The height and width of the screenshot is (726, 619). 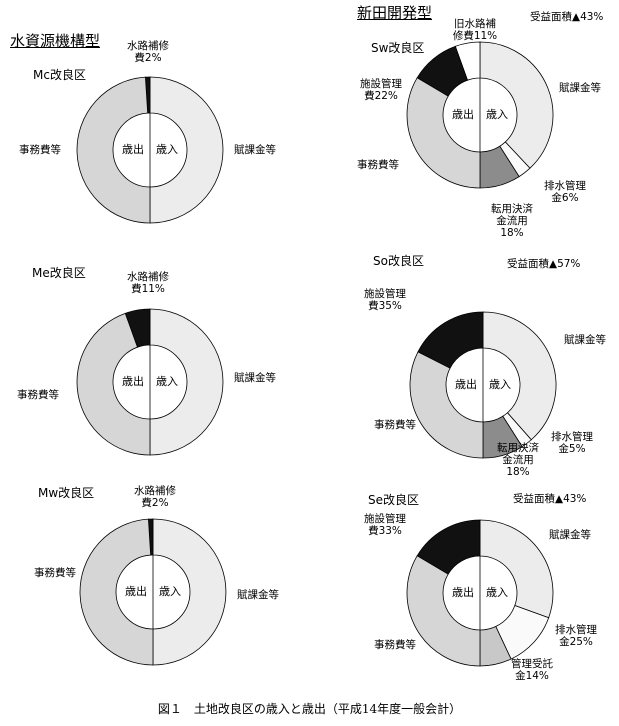 What do you see at coordinates (575, 636) in the screenshot?
I see `segment-label: 排水管理金25%` at bounding box center [575, 636].